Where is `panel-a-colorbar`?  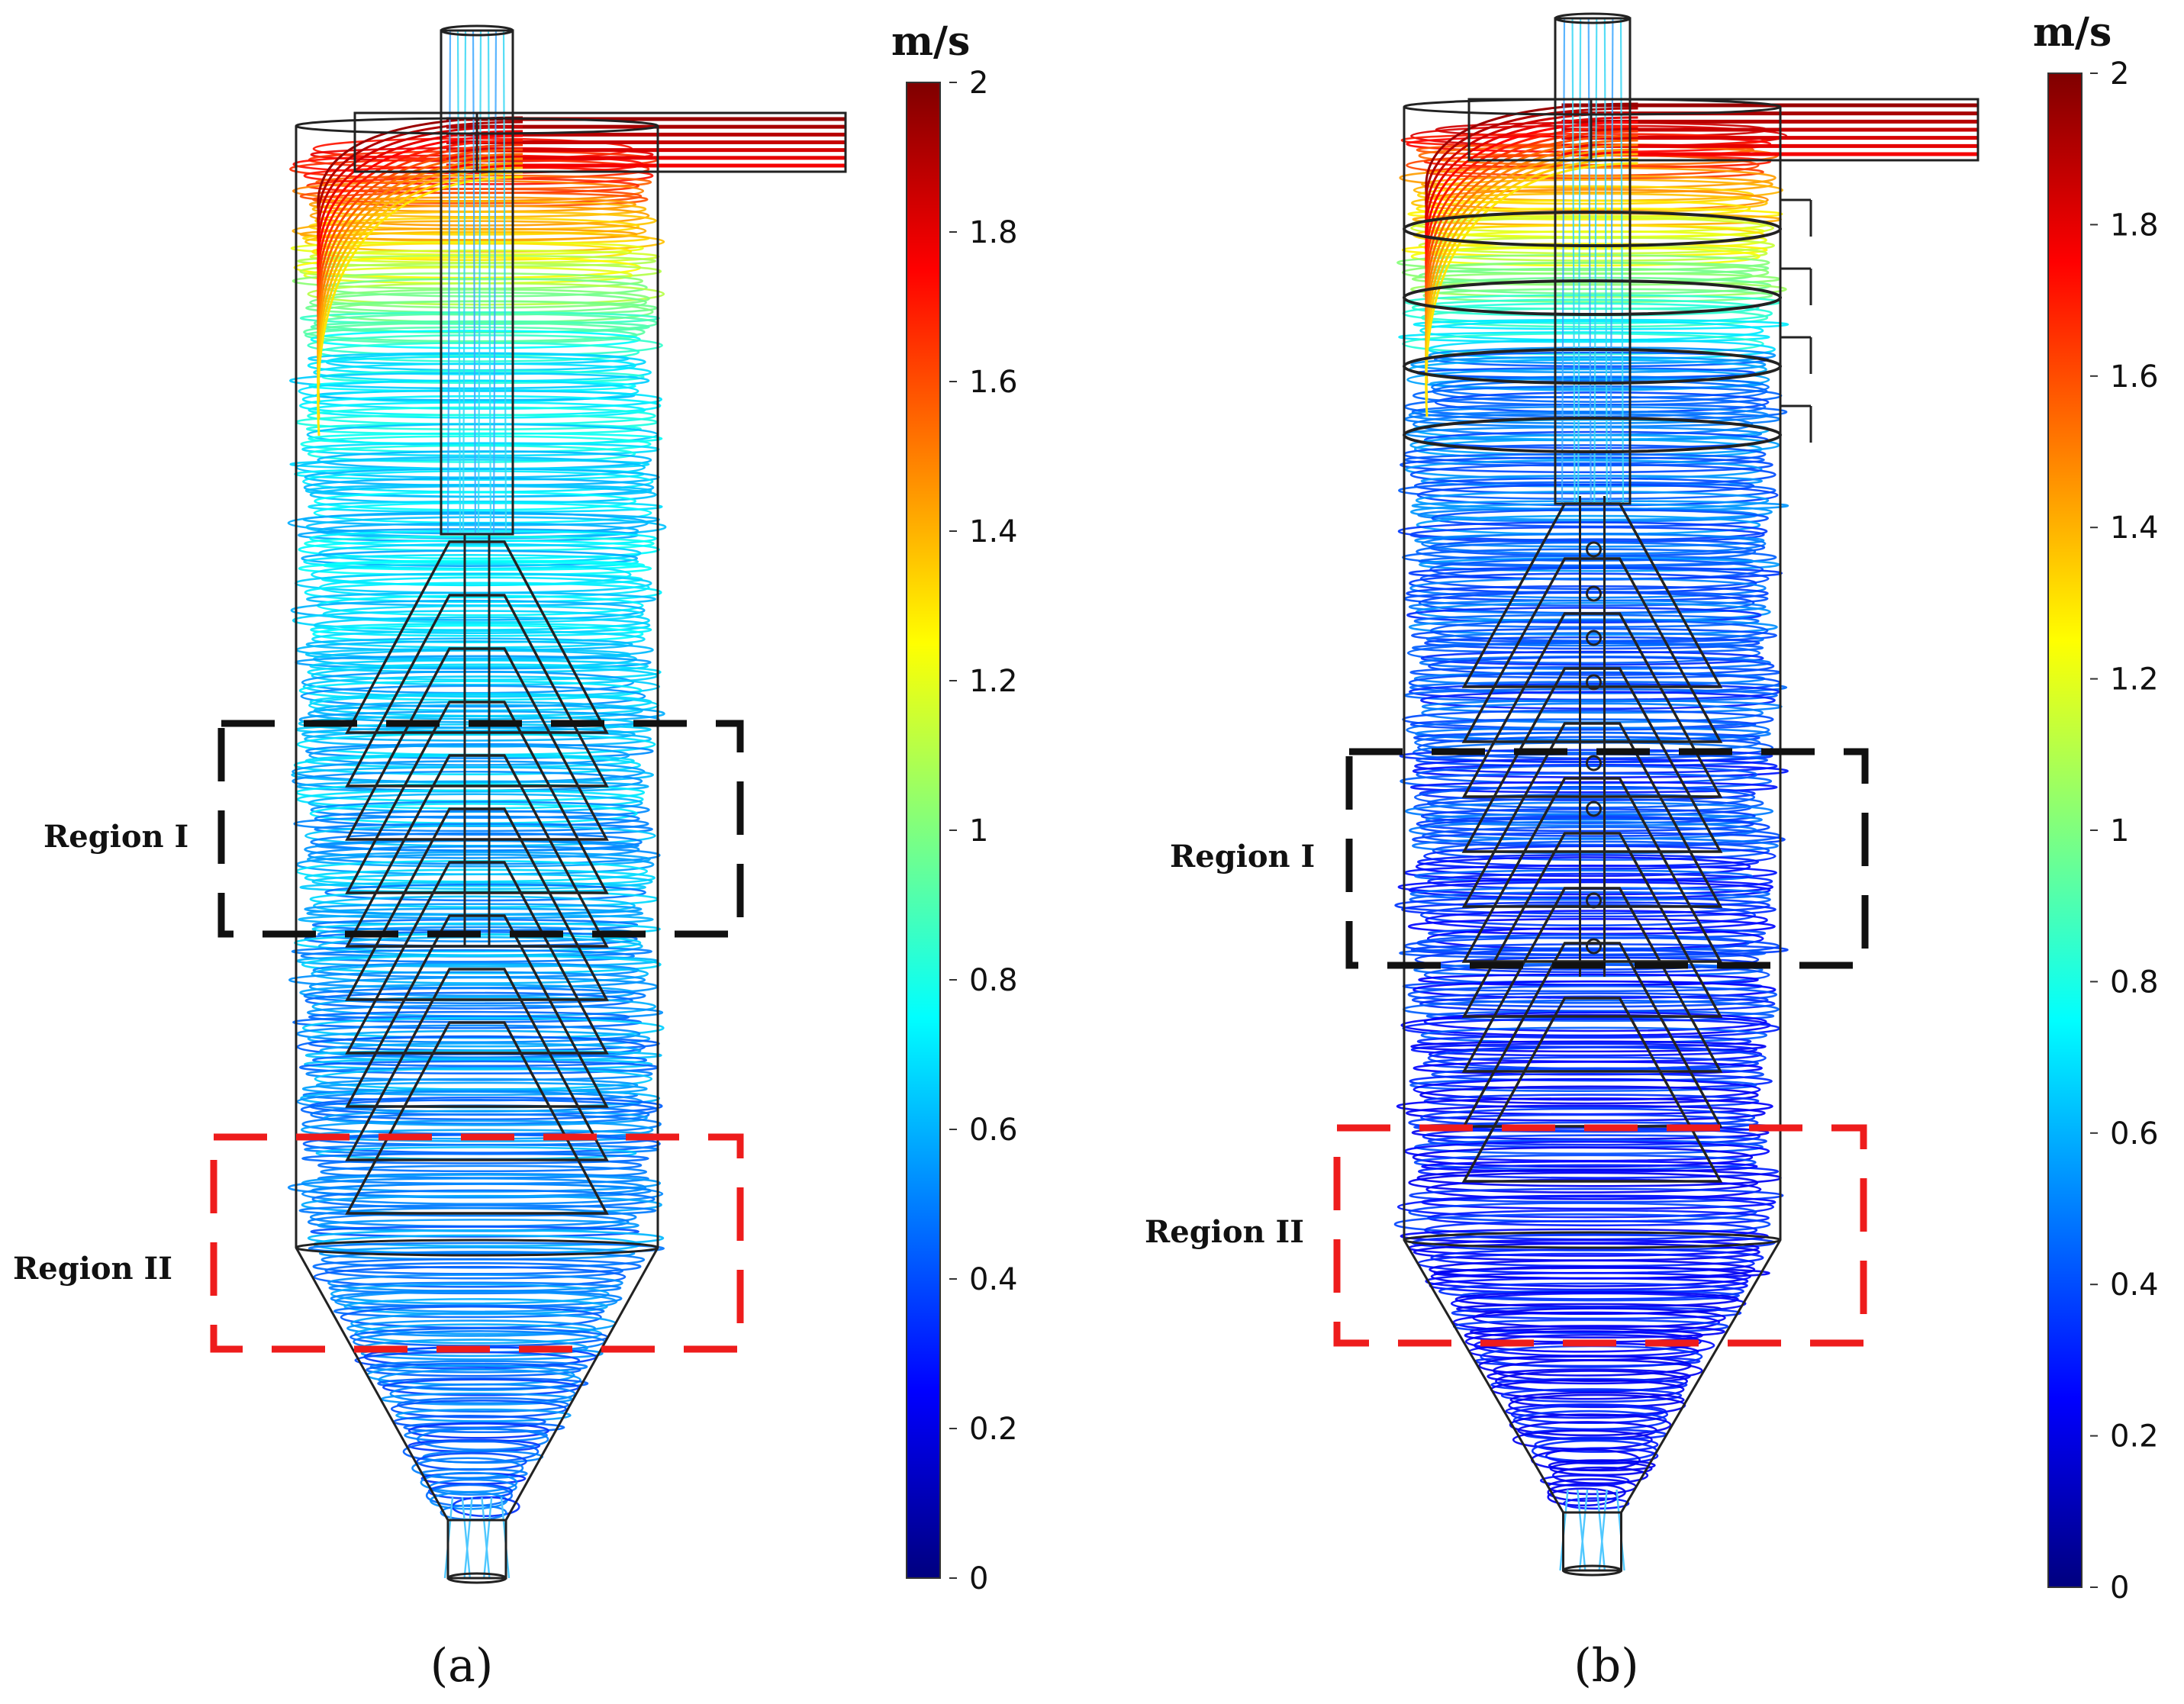
panel-a-colorbar is located at coordinates (923, 830).